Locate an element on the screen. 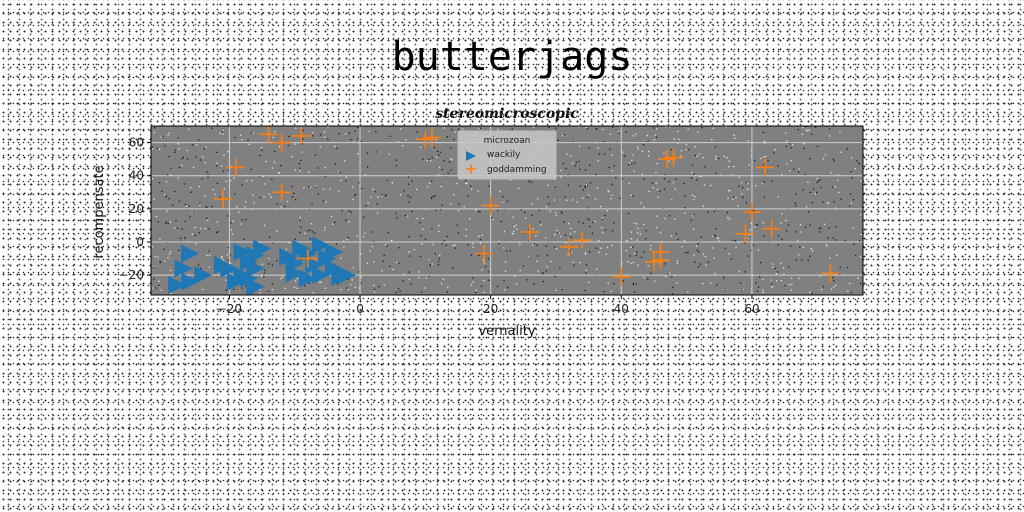 This screenshot has width=1024, height=512. legend-label-wackily: wackily is located at coordinates (504, 155).